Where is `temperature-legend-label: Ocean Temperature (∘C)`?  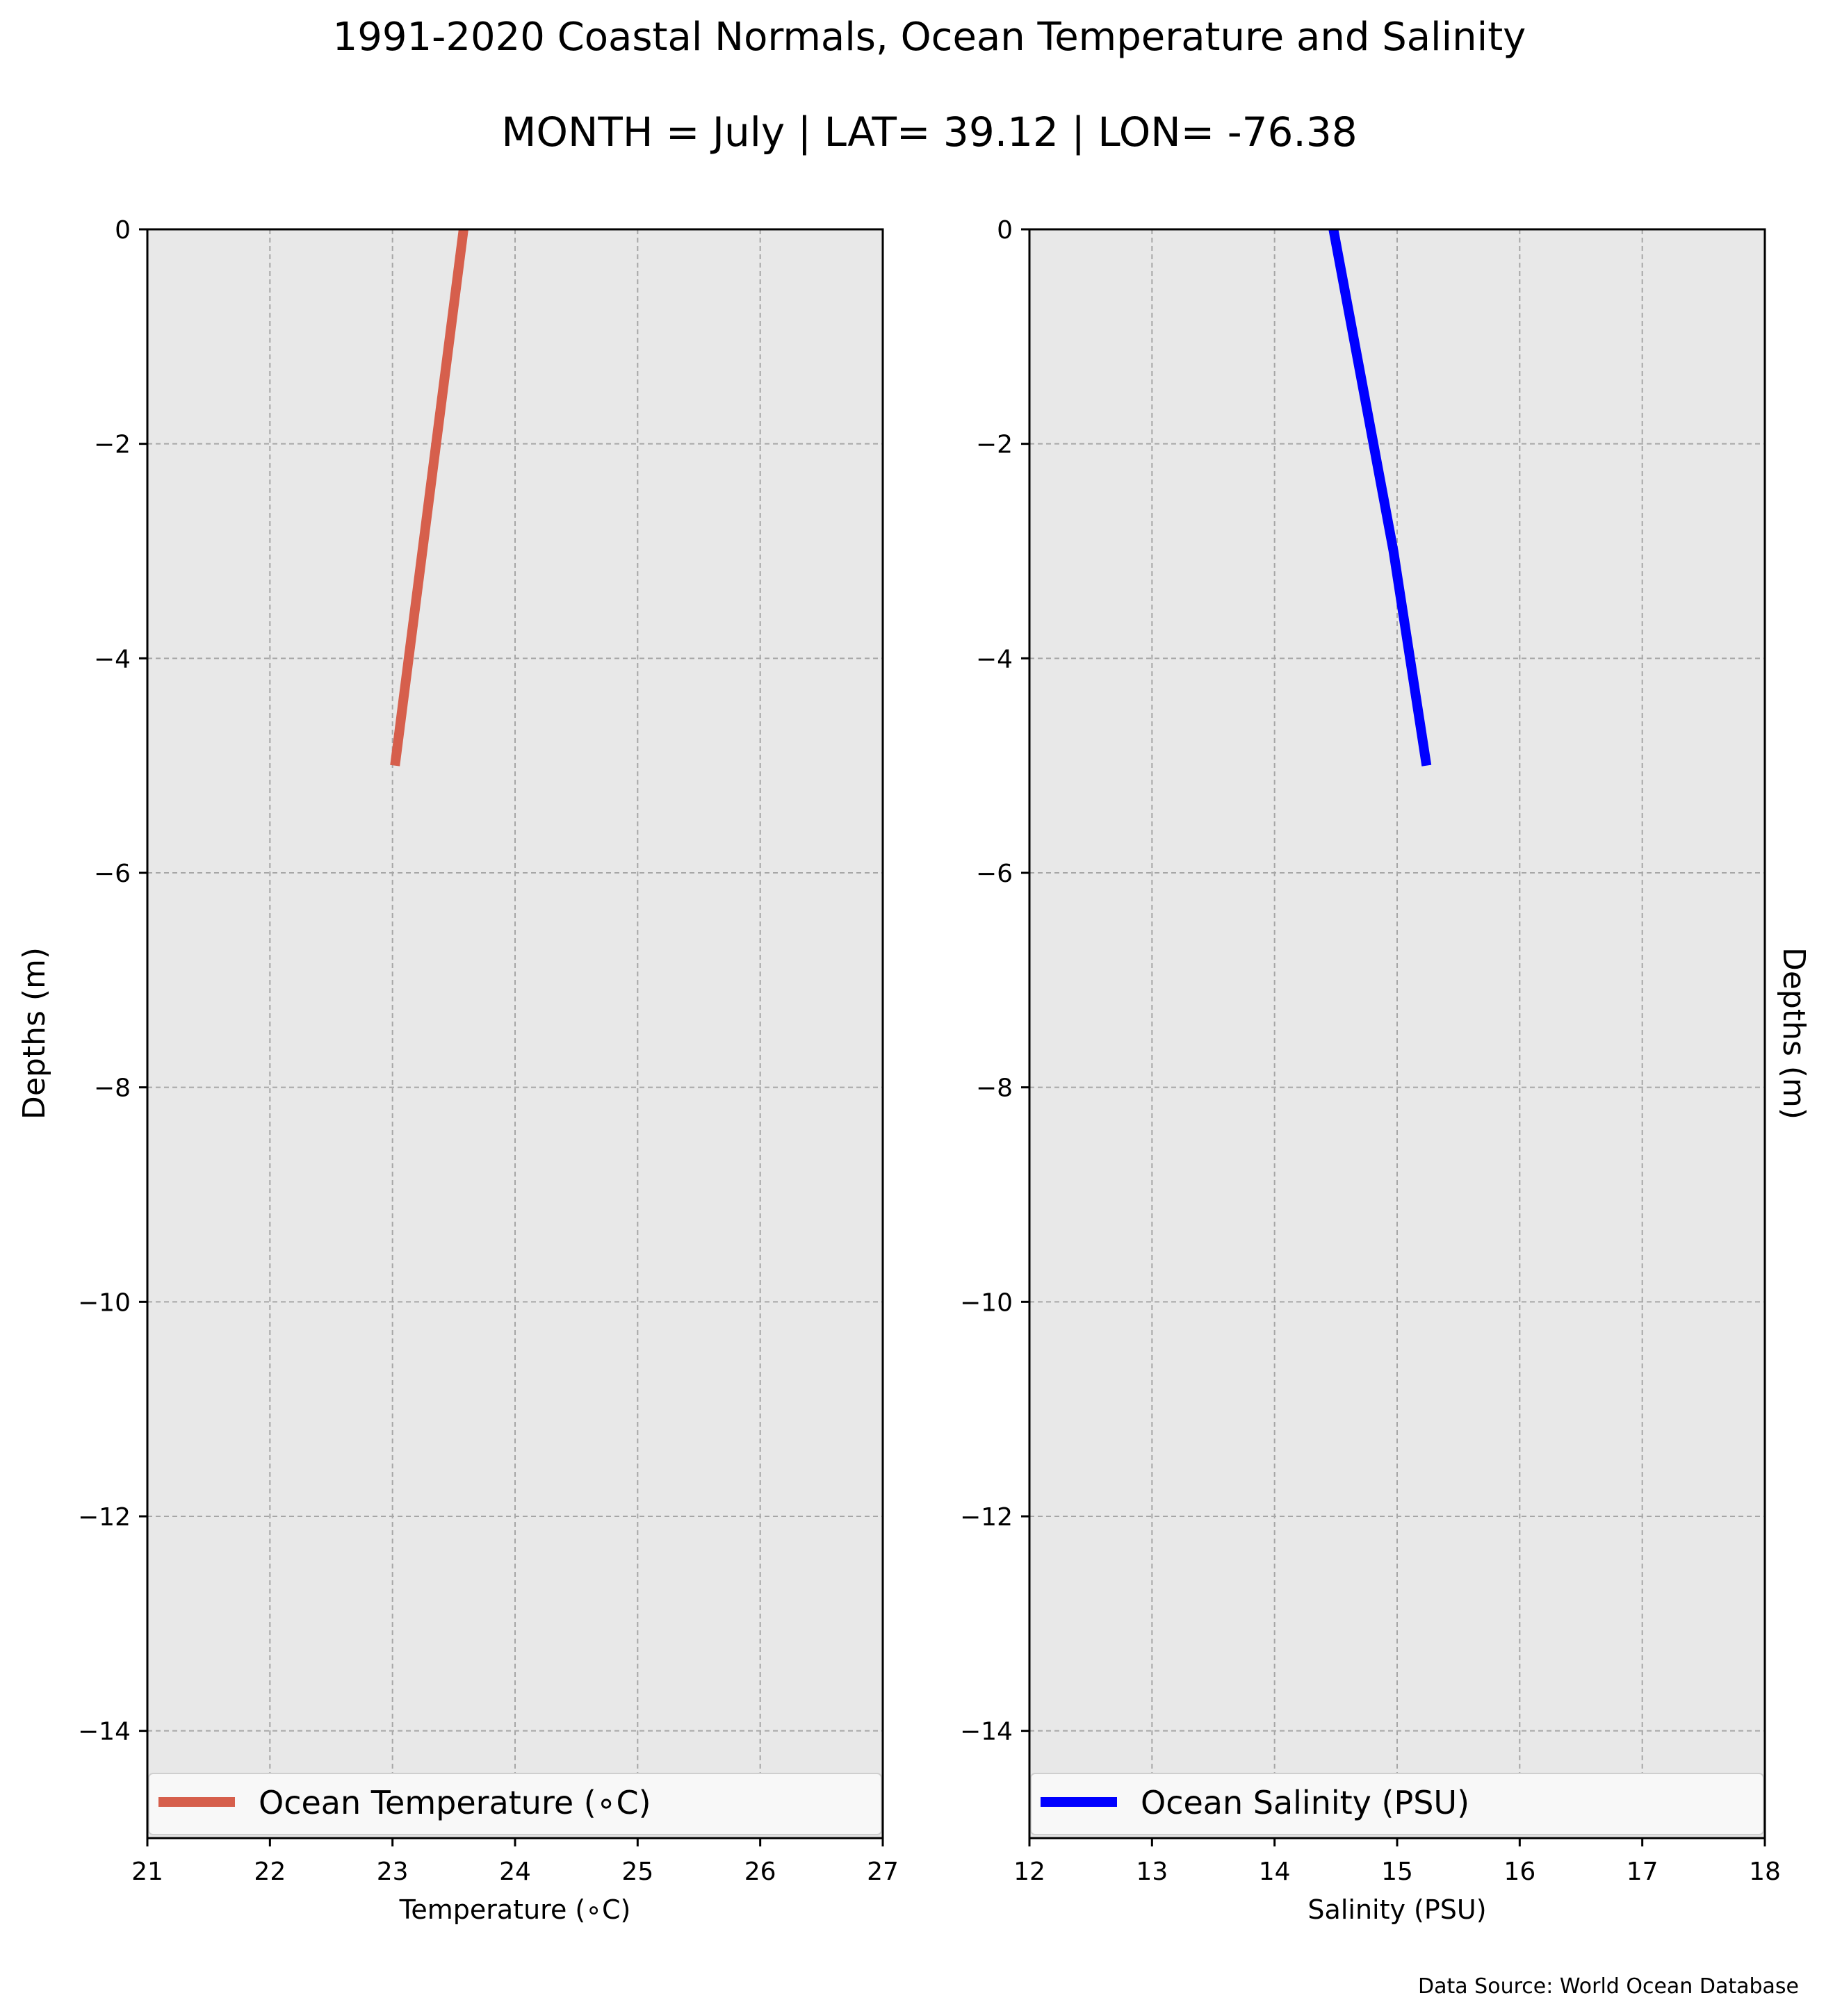
temperature-legend-label: Ocean Temperature (∘C) is located at coordinates (455, 1803).